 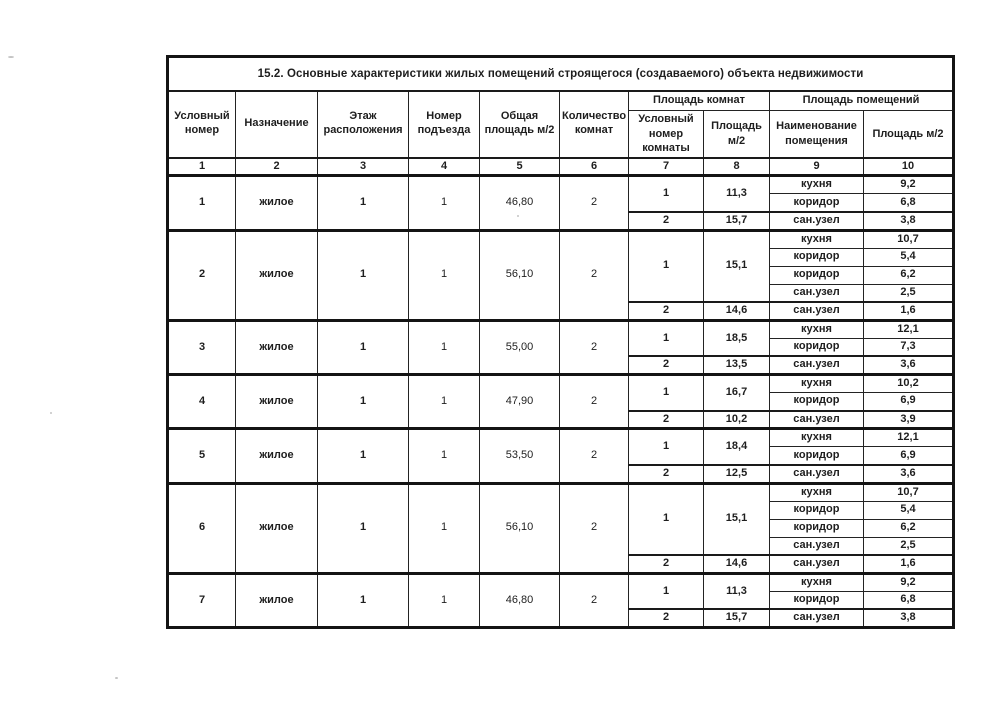 What do you see at coordinates (519, 600) in the screenshot?
I see `cell-total-area: 46,80` at bounding box center [519, 600].